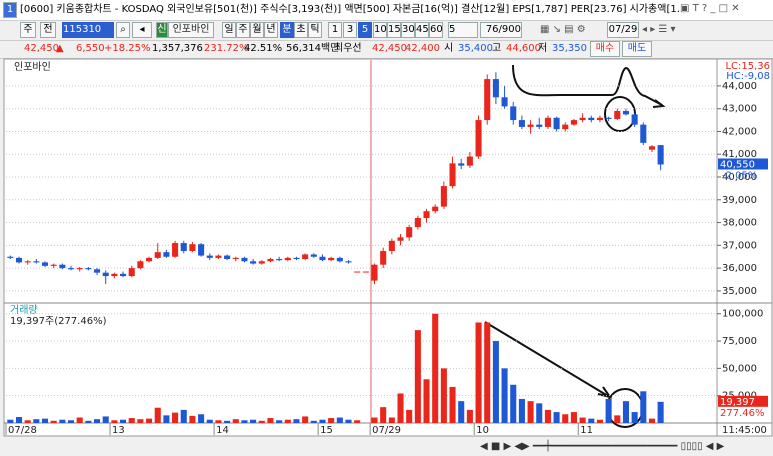  What do you see at coordinates (226, 48) in the screenshot?
I see `volume-rate: 231.72%` at bounding box center [226, 48].